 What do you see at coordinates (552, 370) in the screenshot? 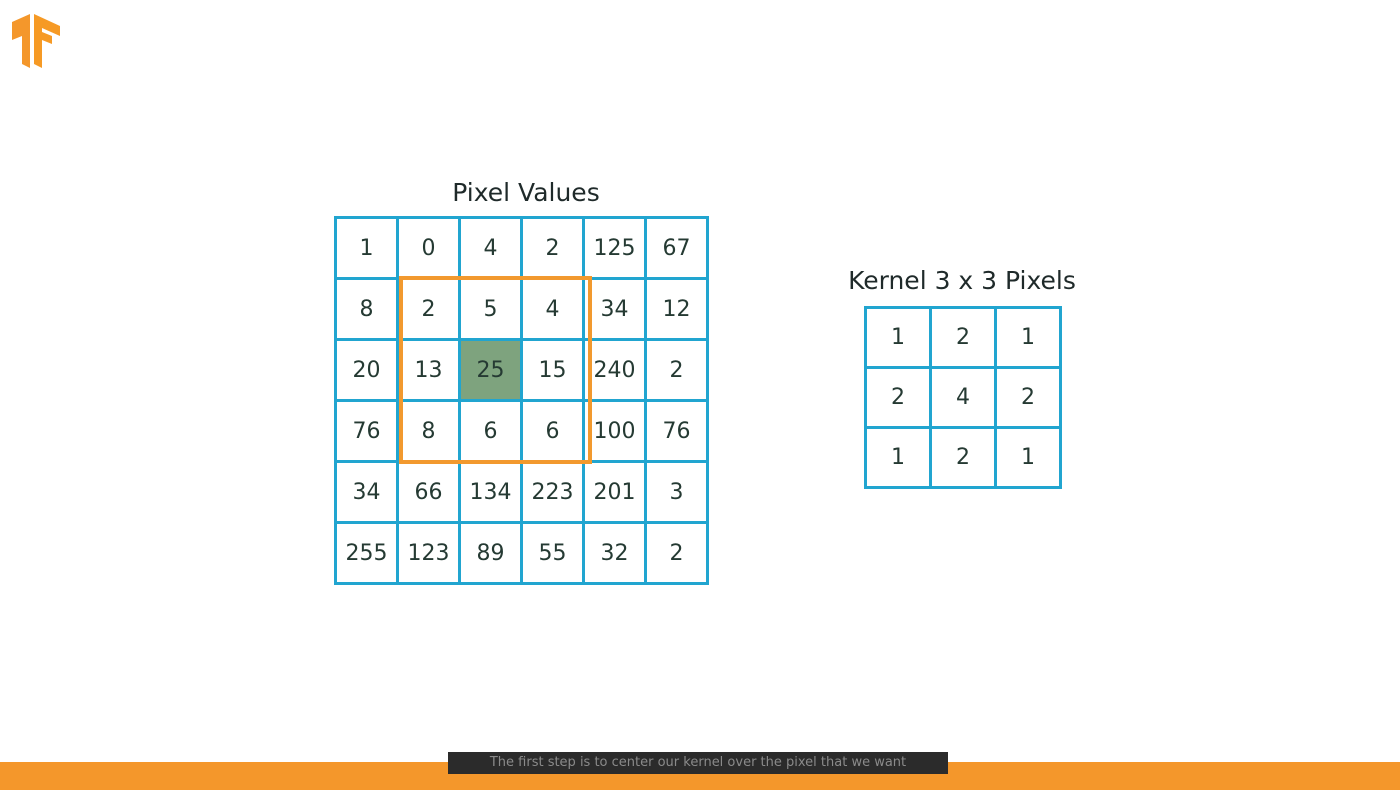
I see `pixel-cell: 15` at bounding box center [552, 370].